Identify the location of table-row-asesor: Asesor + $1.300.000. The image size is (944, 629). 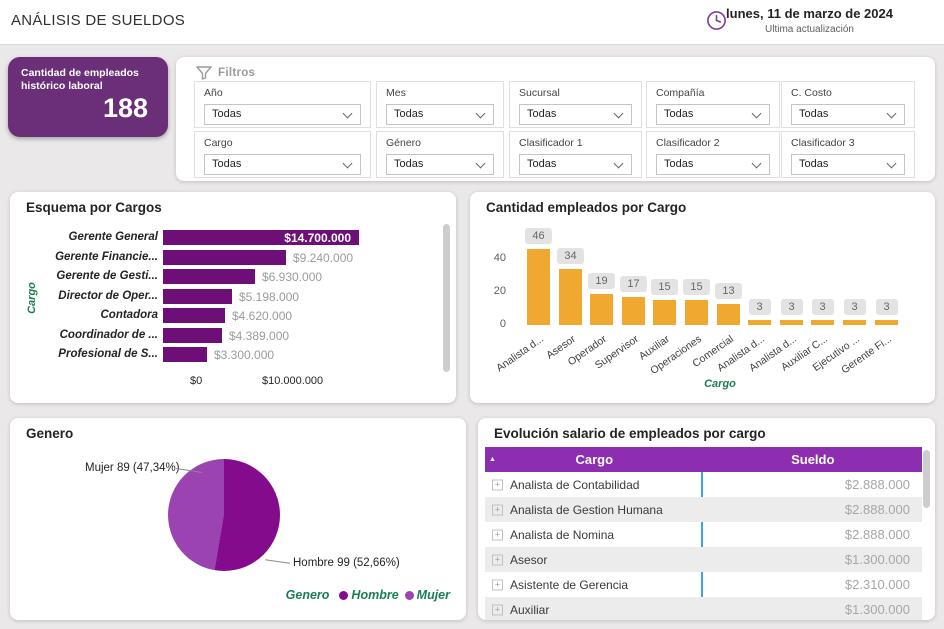
(703, 559).